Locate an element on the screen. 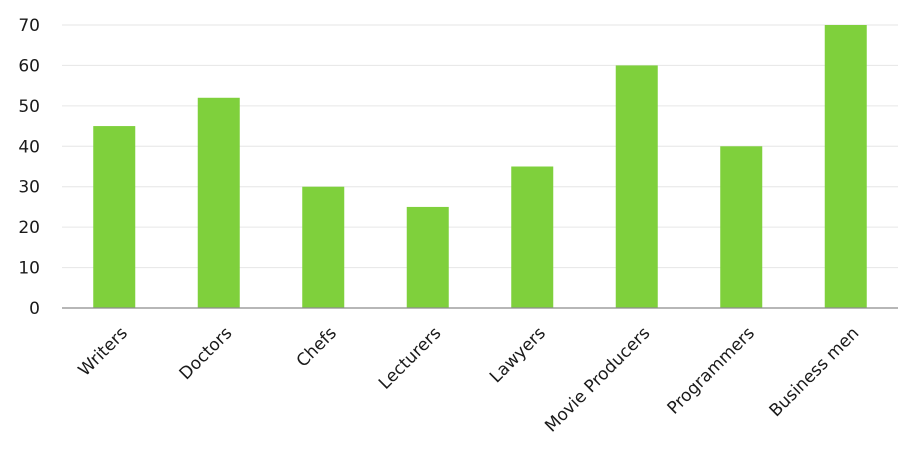 Image resolution: width=900 pixels, height=468 pixels. y-tick-label-60: 60 is located at coordinates (29, 66).